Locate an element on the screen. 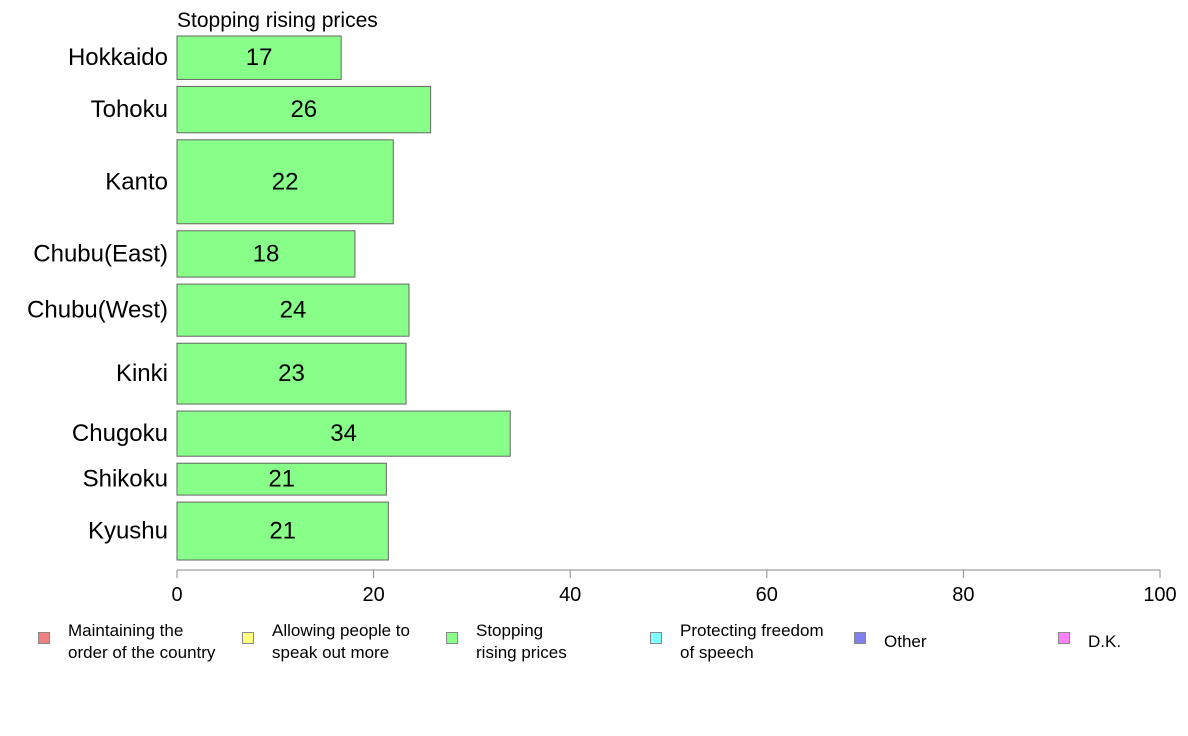 Image resolution: width=1188 pixels, height=736 pixels. chart-title: Stopping rising prices is located at coordinates (277, 20).